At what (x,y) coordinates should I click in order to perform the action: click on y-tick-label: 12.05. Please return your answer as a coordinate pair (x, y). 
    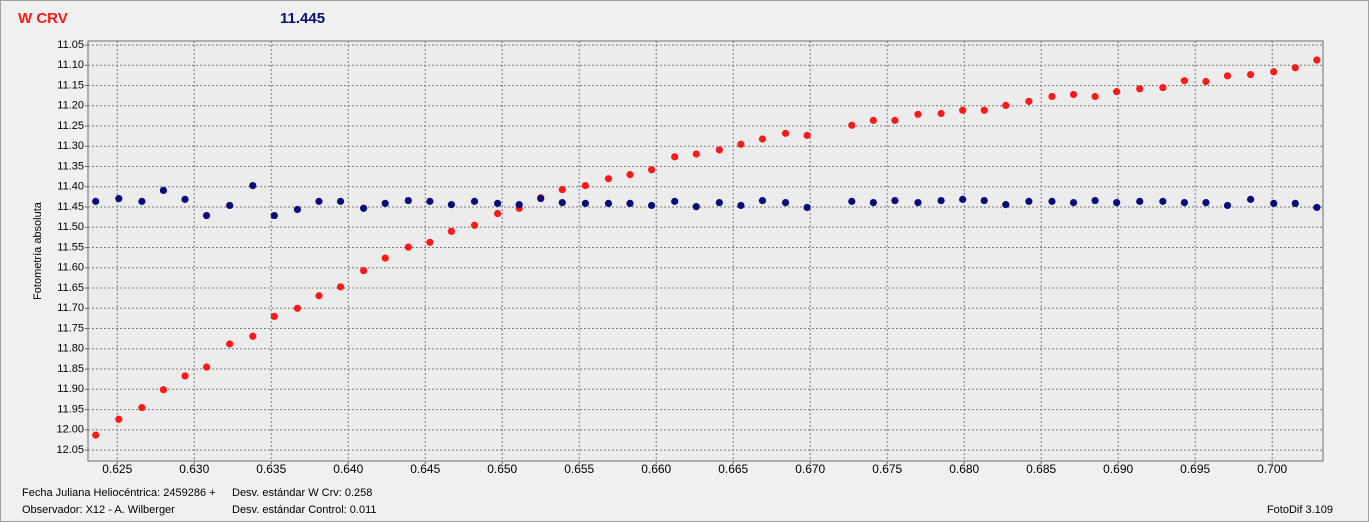
    Looking at the image, I should click on (70, 450).